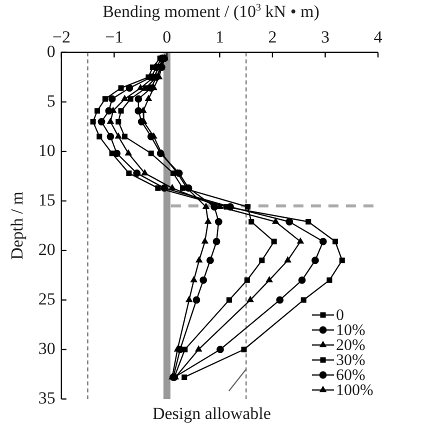 The height and width of the screenshot is (427, 422). I want to click on y-axis-title: Depth / m, so click(17, 226).